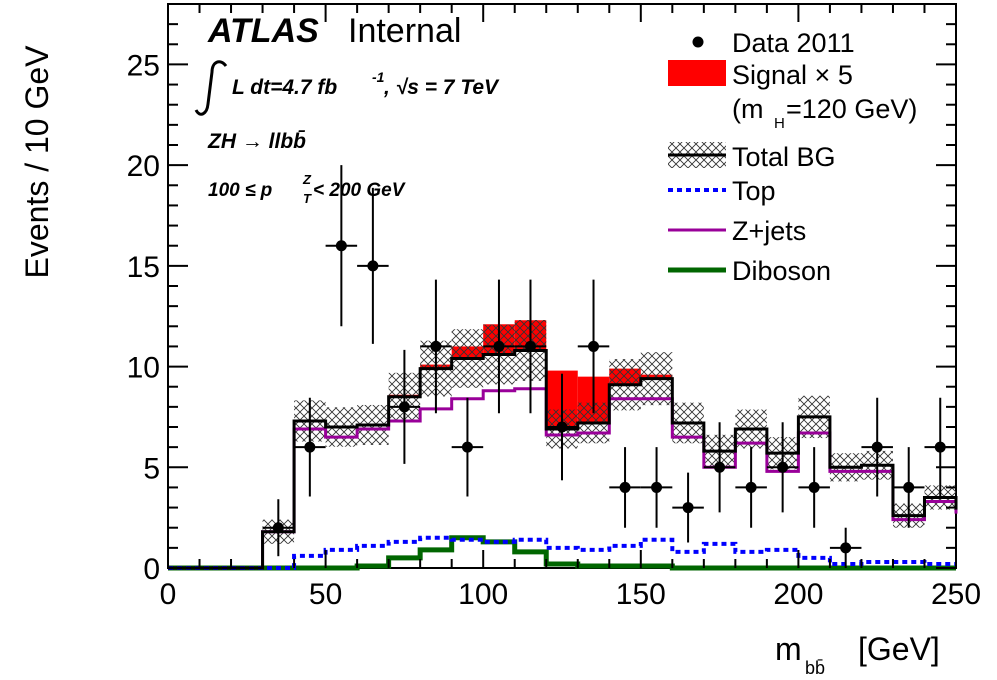  I want to click on legend-label-bg: Total BG, so click(784, 157).